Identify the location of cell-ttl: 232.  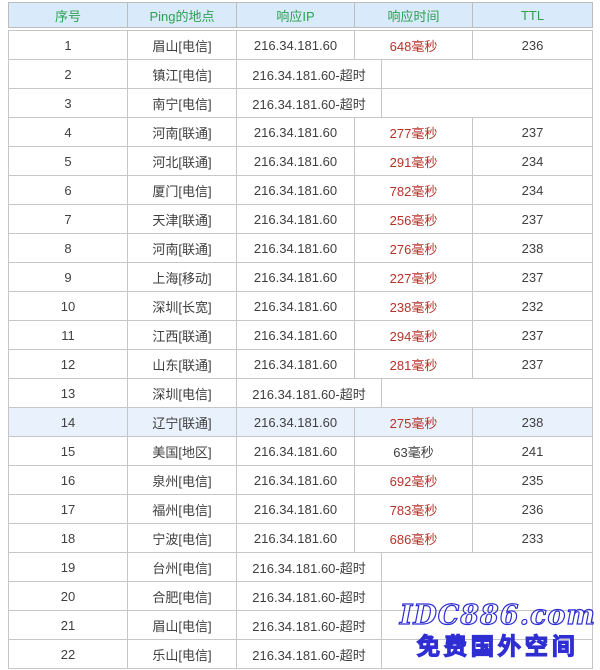
(532, 306).